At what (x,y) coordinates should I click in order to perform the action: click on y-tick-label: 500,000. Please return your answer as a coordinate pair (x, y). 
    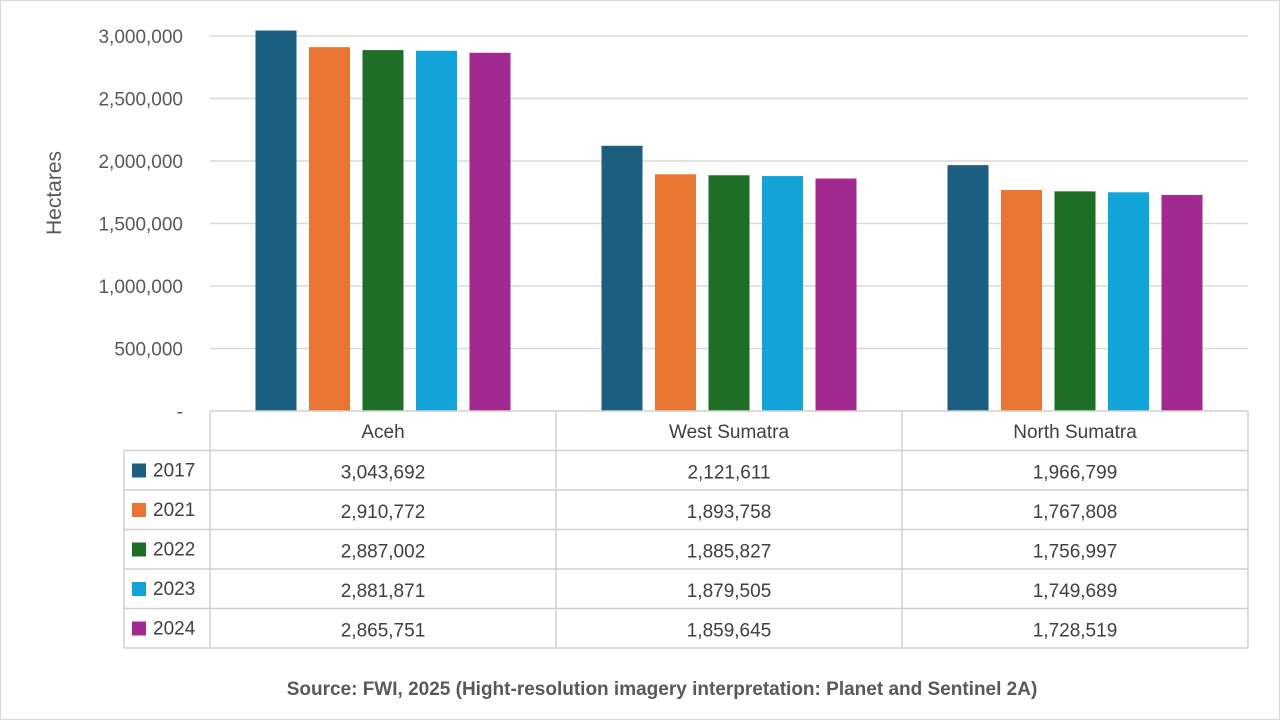
    Looking at the image, I should click on (148, 350).